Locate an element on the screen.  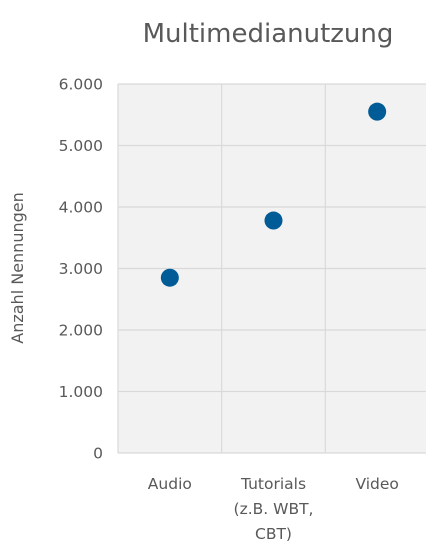
x-tick-label: Tutorials (z.B. WBT, CBT) is located at coordinates (274, 509).